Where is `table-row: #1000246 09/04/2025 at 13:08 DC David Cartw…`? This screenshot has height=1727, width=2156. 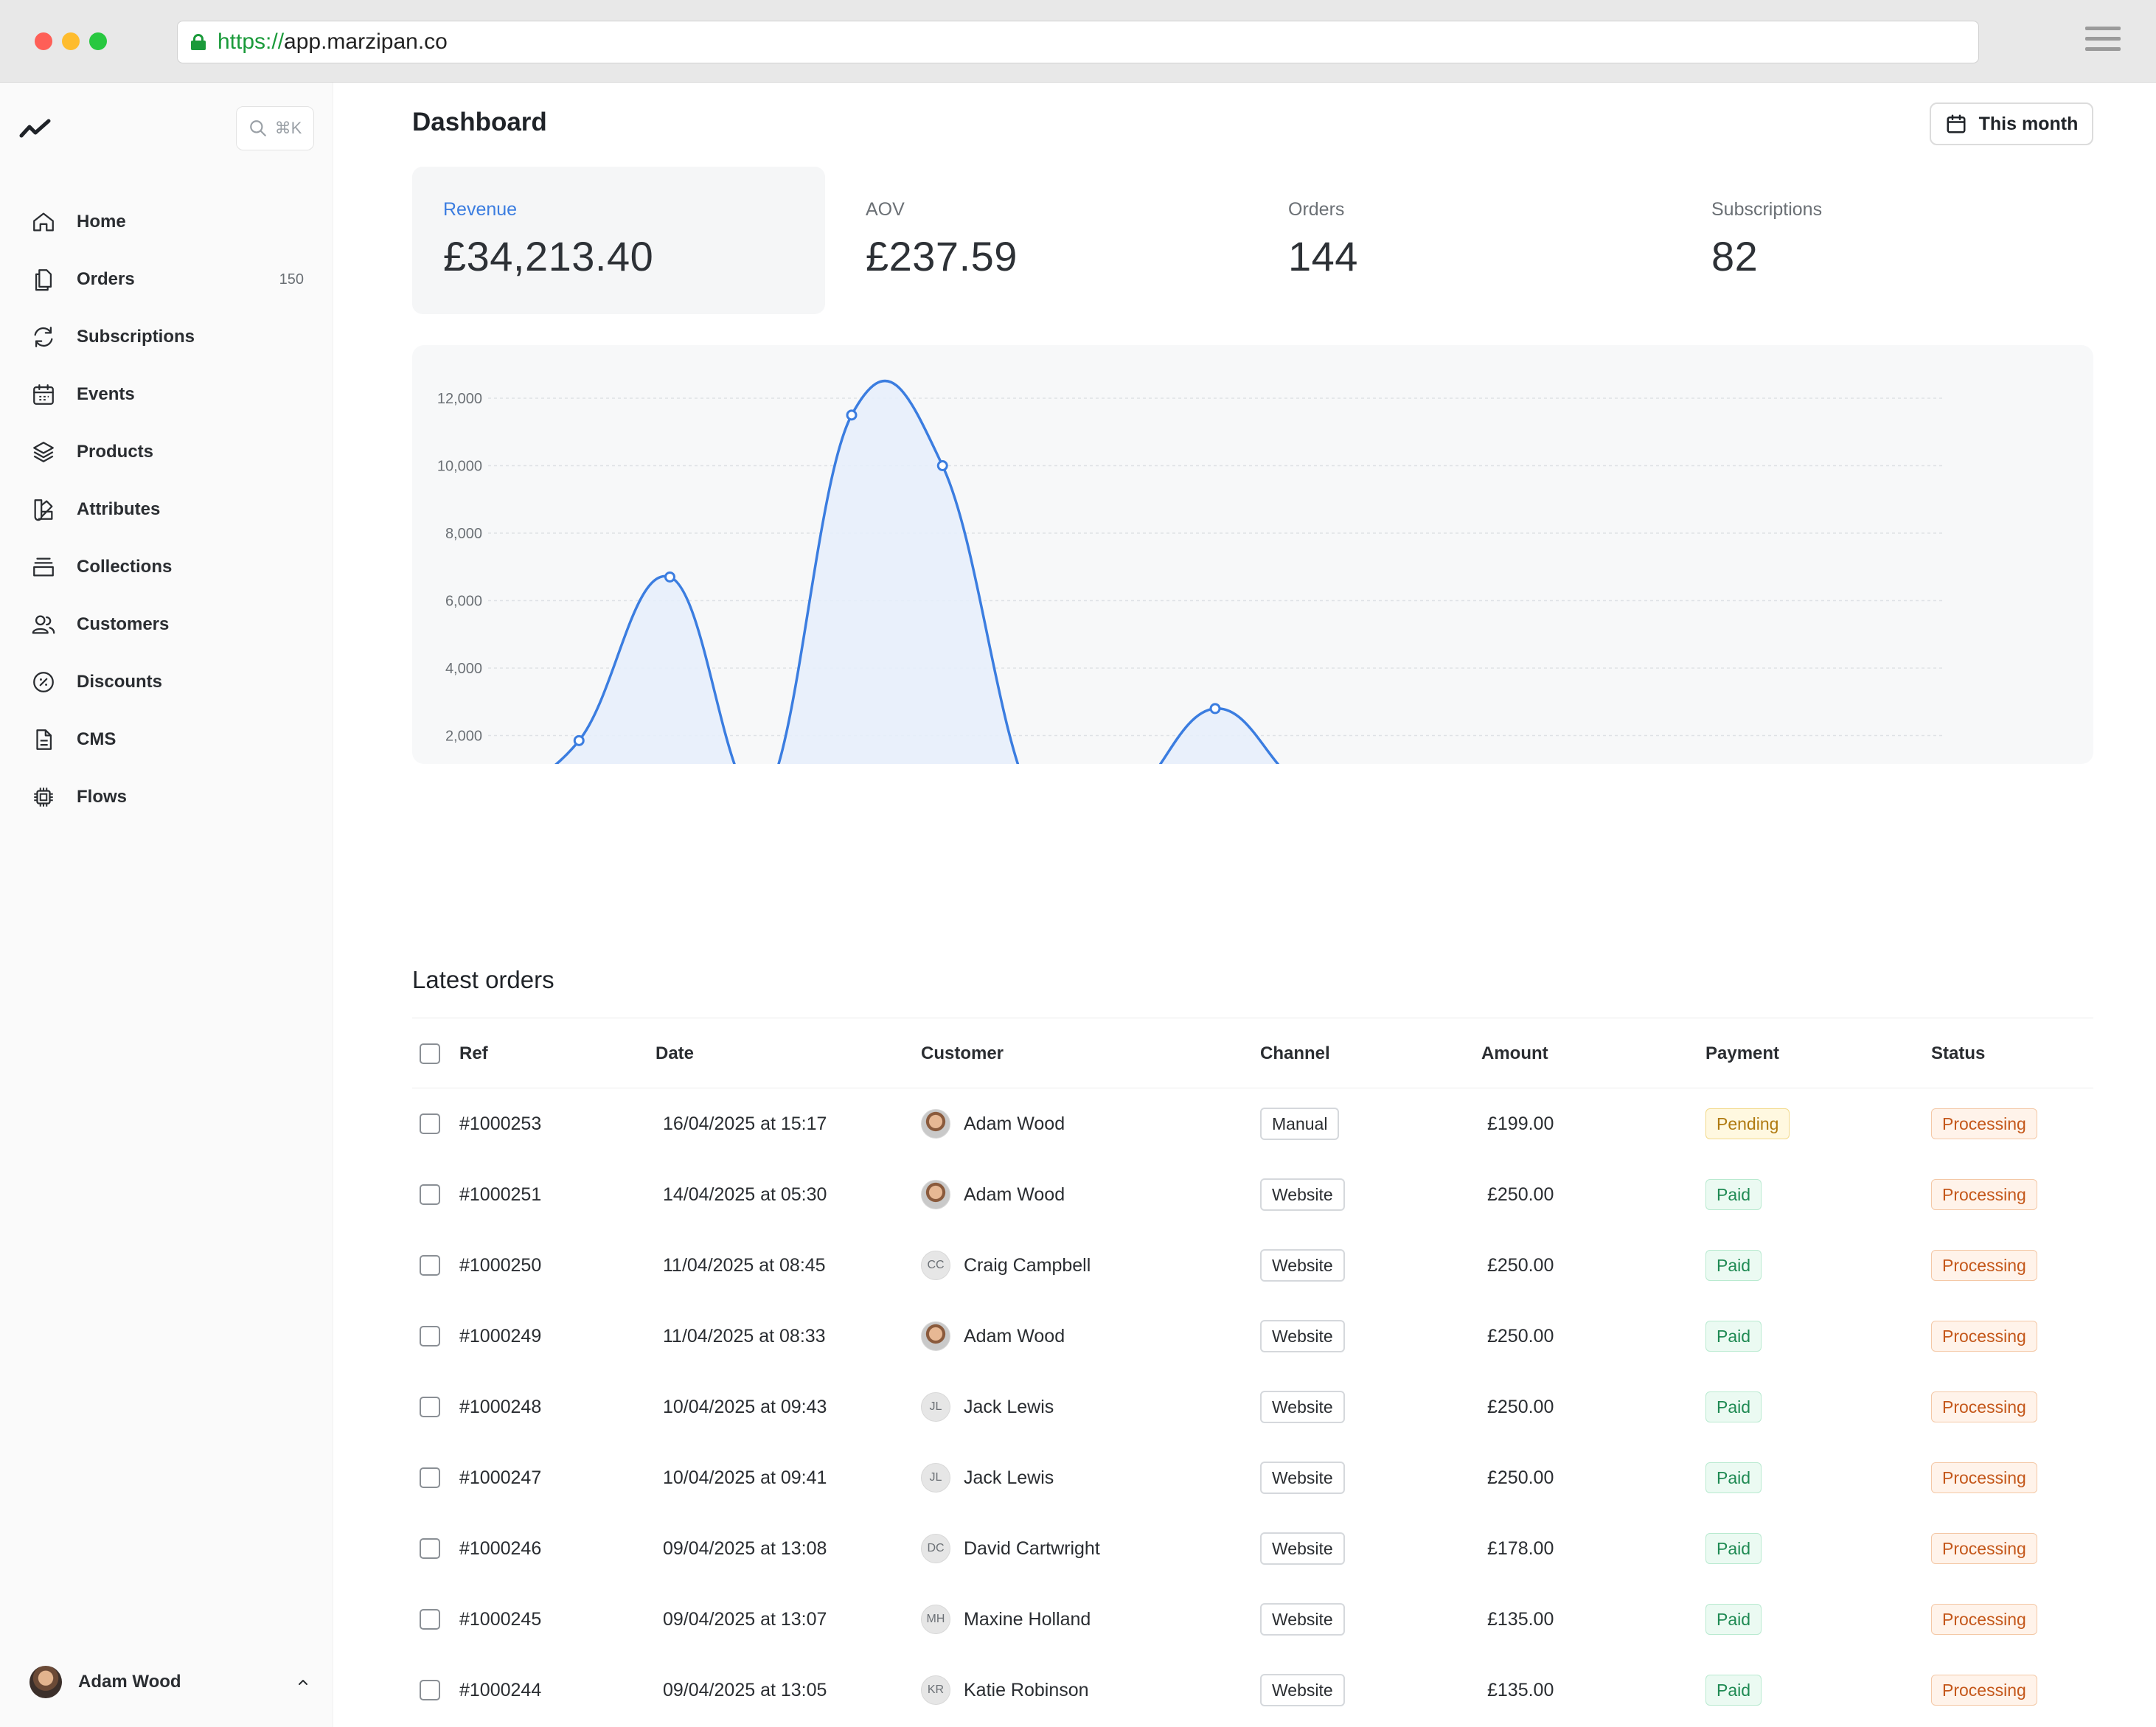
table-row: #1000246 09/04/2025 at 13:08 DC David Cartw… is located at coordinates (1252, 1548).